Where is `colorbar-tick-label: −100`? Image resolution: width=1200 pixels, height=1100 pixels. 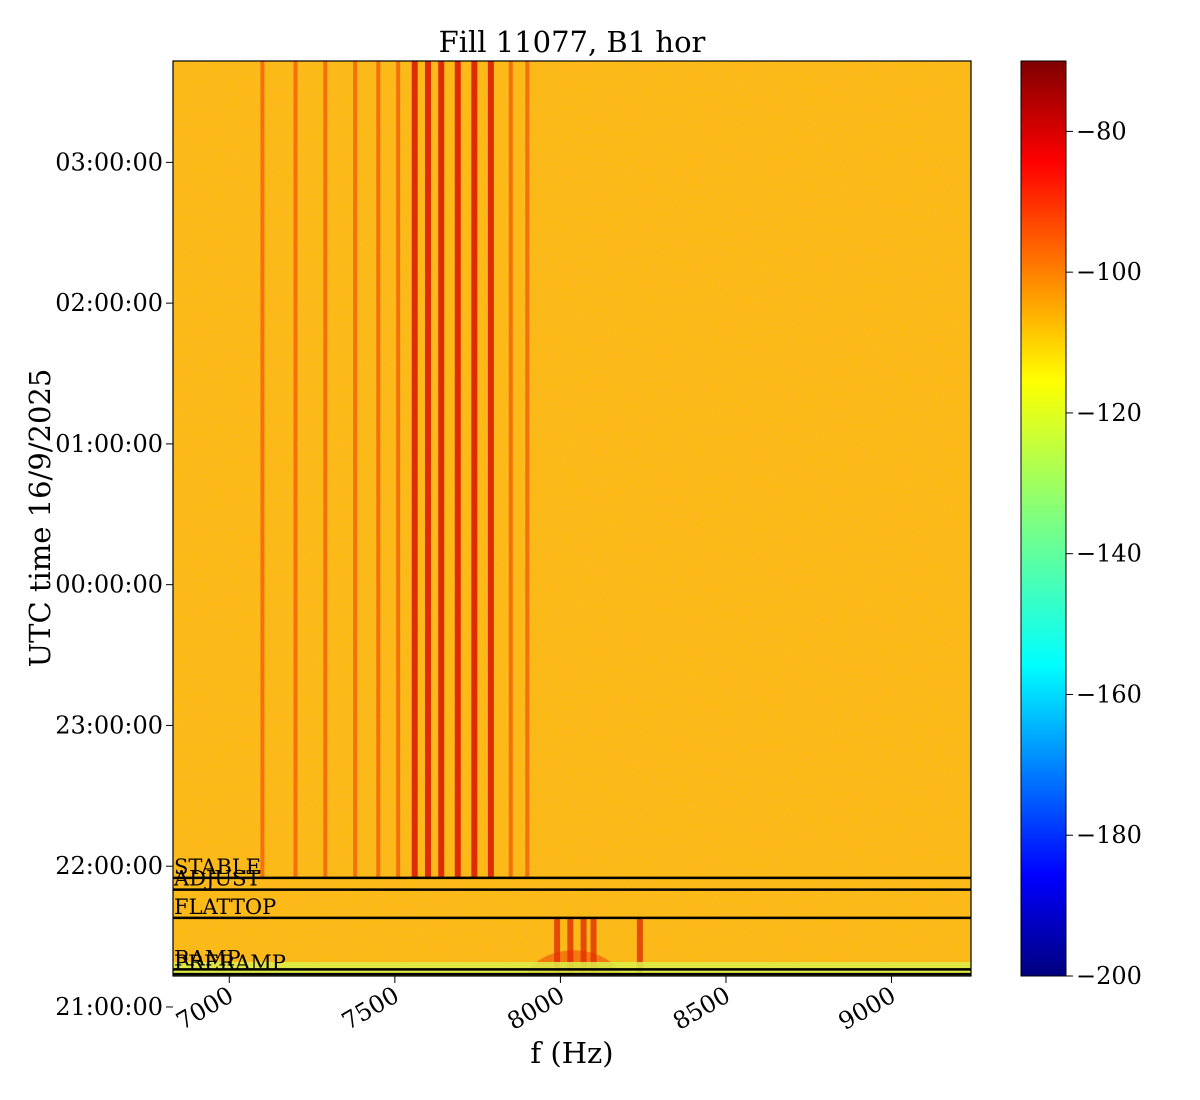 colorbar-tick-label: −100 is located at coordinates (1109, 272).